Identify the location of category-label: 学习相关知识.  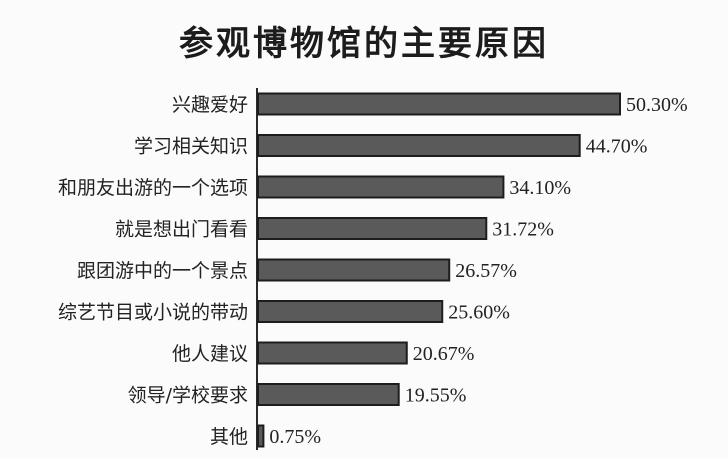
(191, 147).